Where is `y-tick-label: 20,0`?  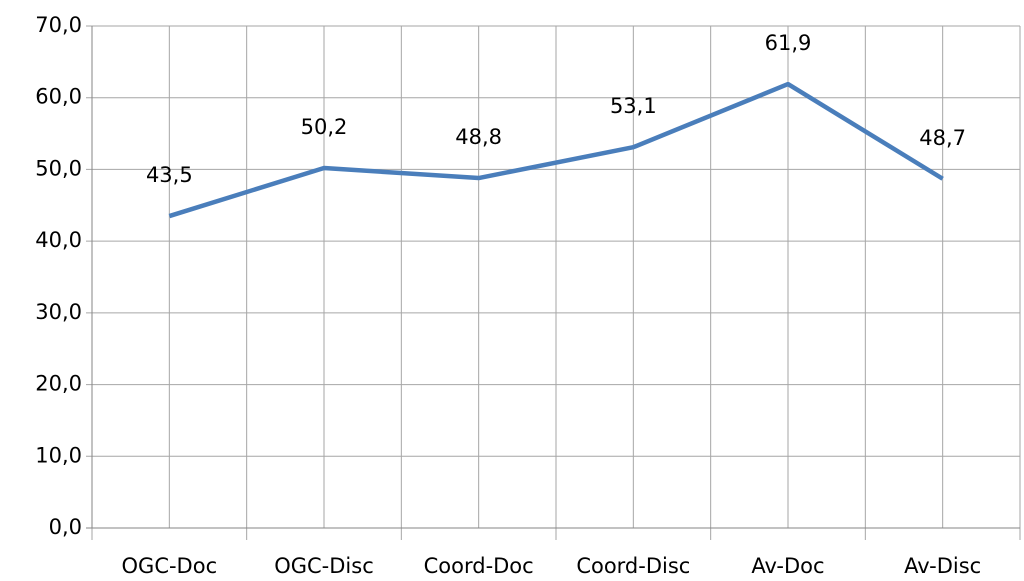
y-tick-label: 20,0 is located at coordinates (58, 384).